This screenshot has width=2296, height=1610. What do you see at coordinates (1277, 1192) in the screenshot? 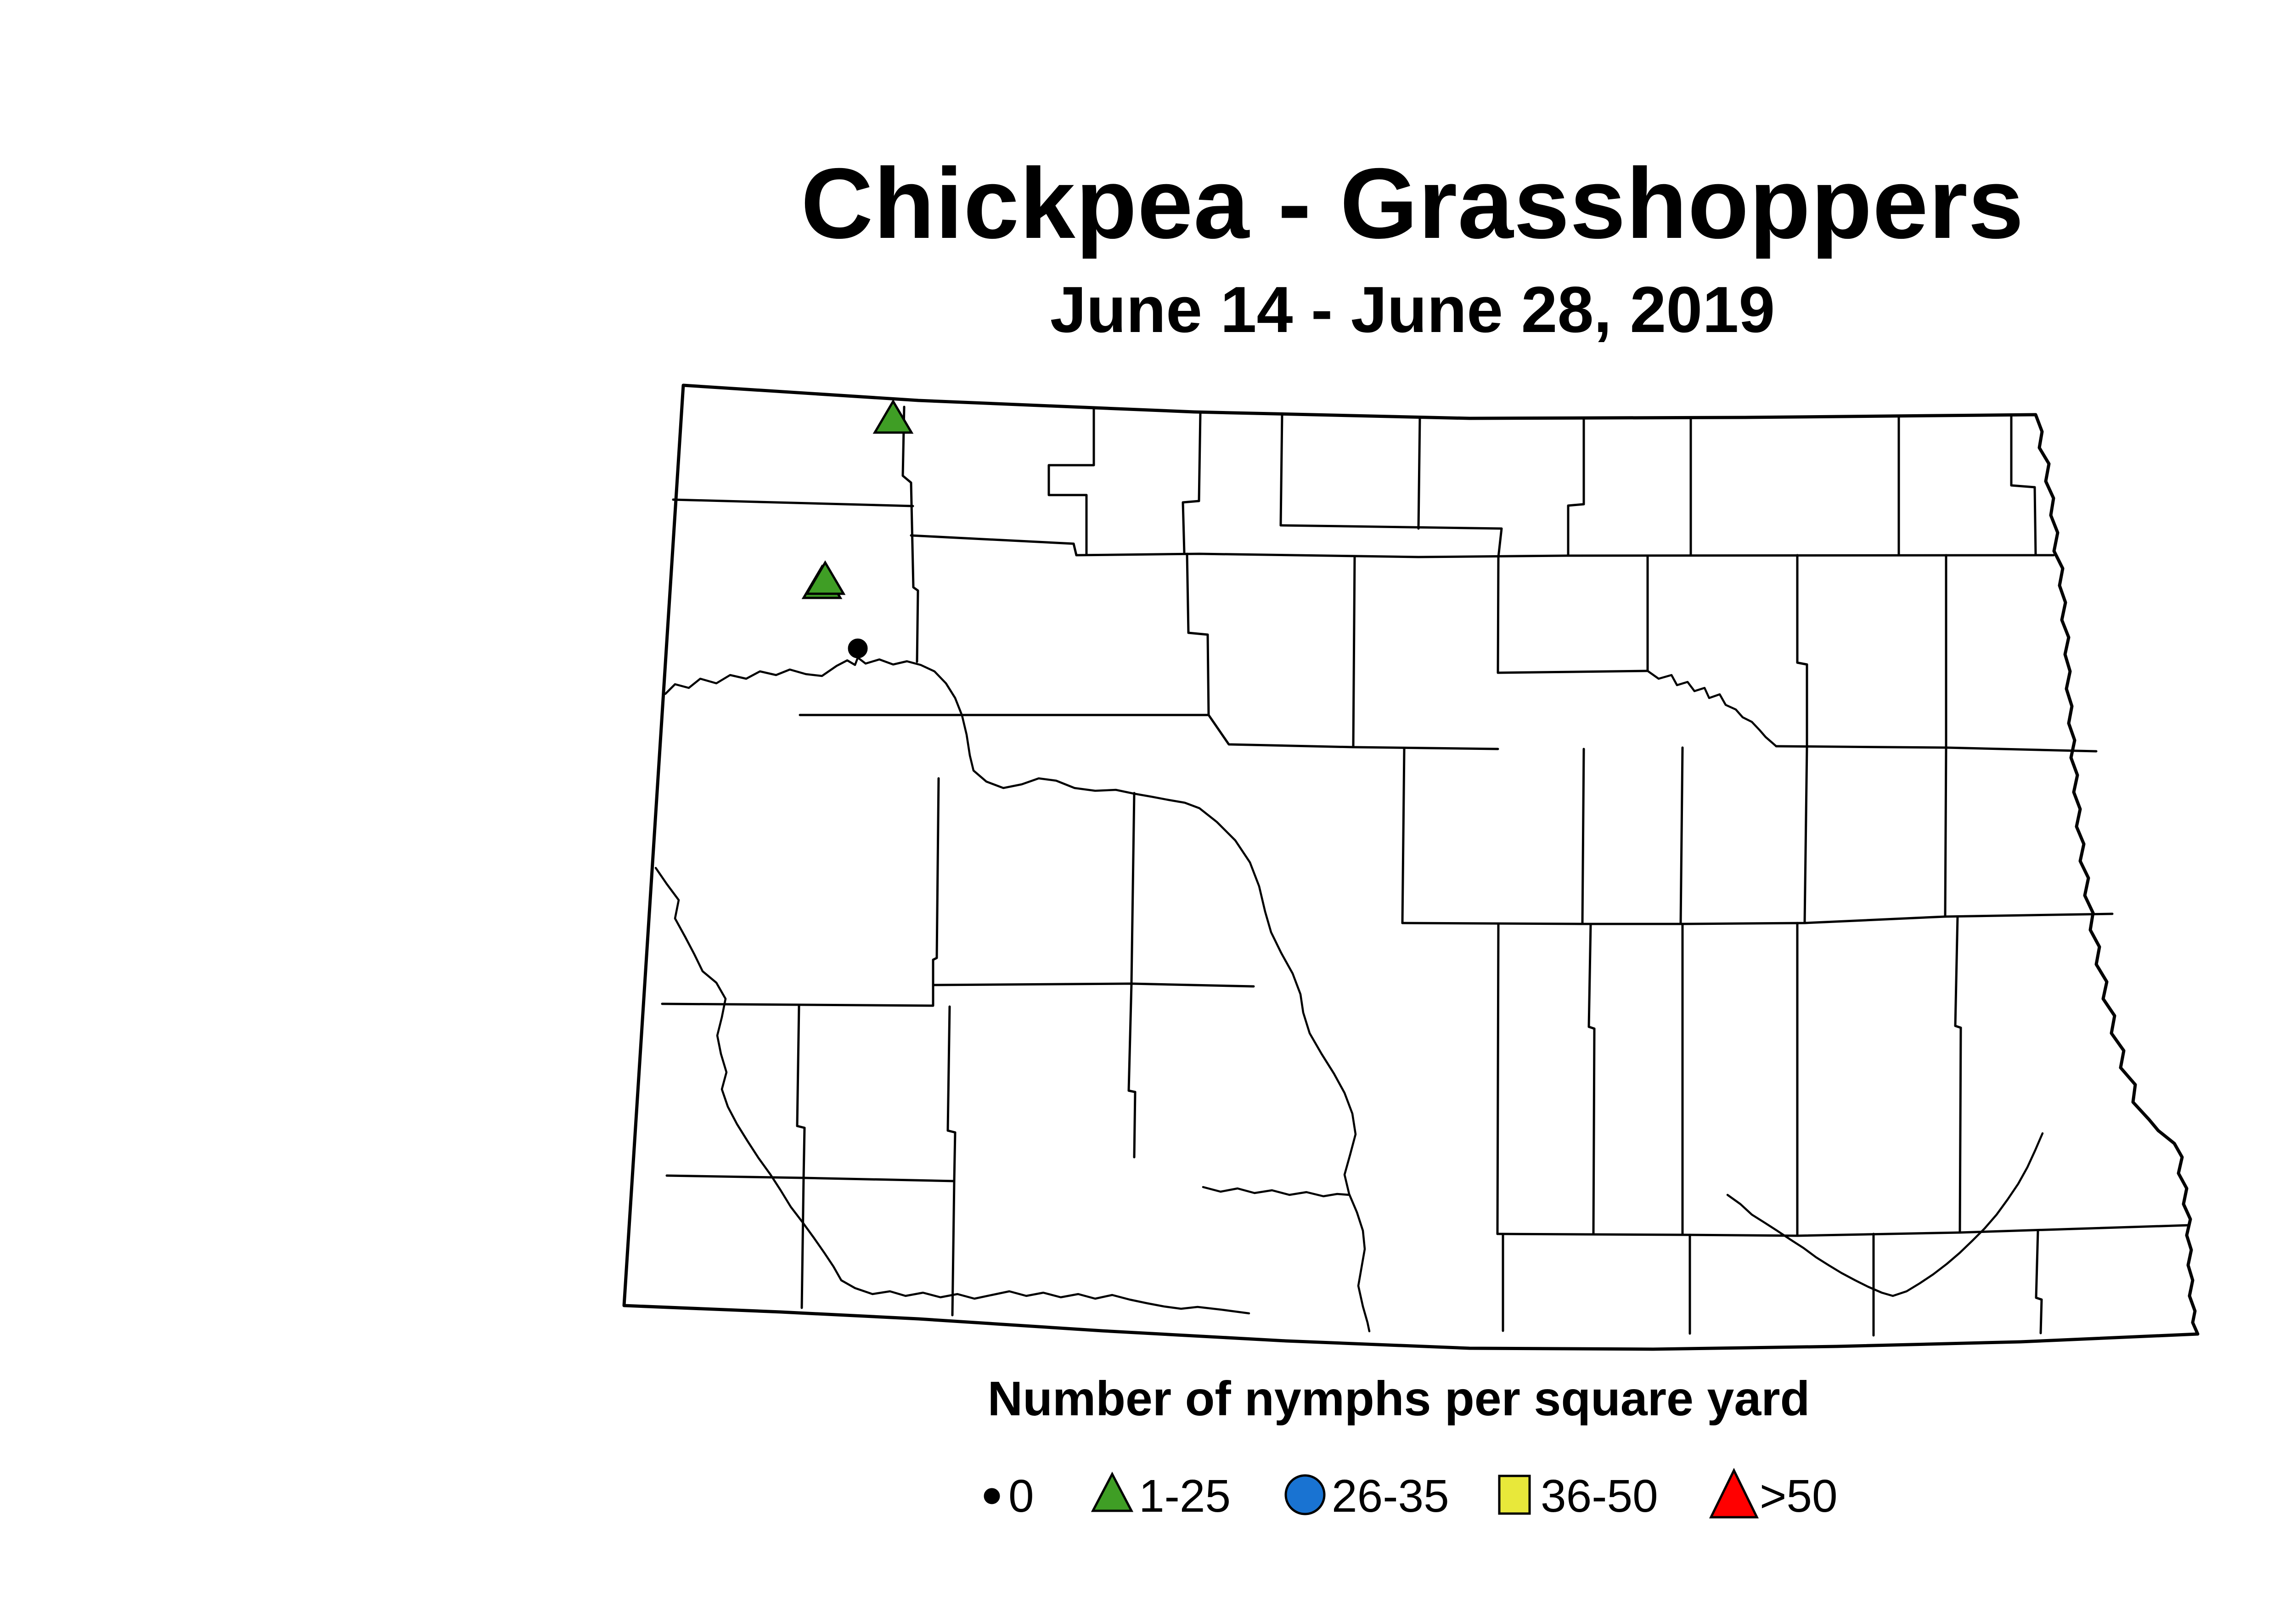
I see `cannonball-river` at bounding box center [1277, 1192].